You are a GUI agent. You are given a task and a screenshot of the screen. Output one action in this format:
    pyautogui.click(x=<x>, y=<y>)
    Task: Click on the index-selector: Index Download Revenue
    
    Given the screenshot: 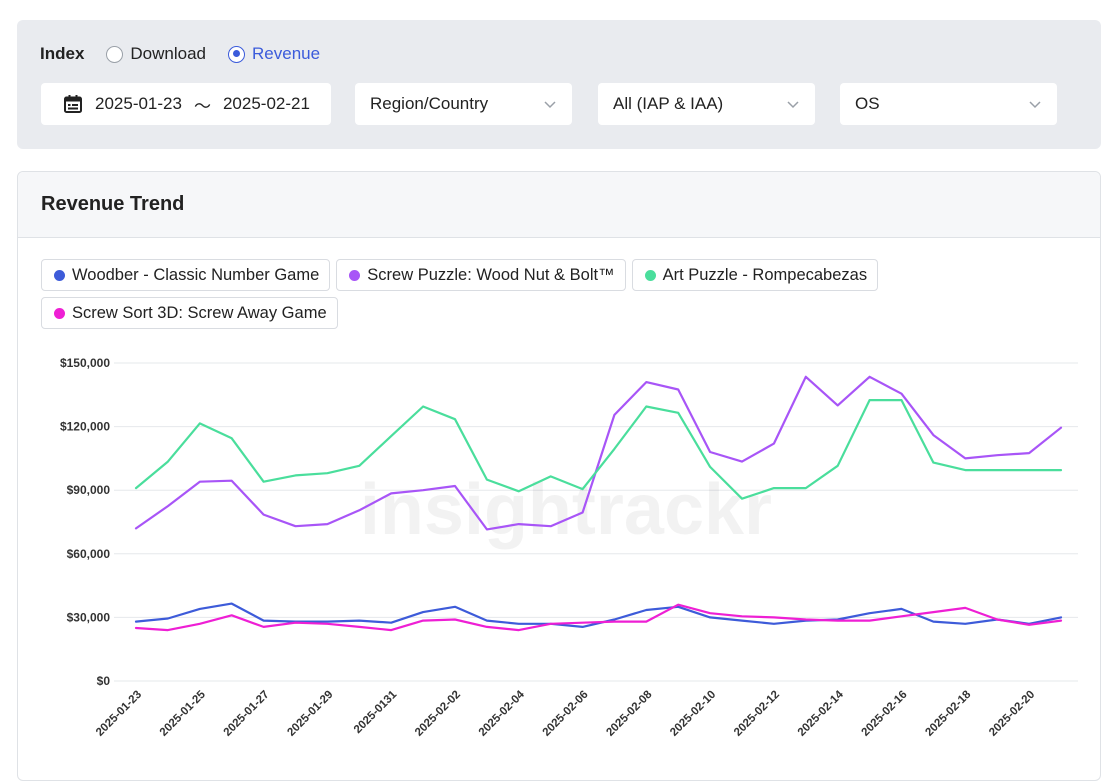 What is the action you would take?
    pyautogui.click(x=191, y=54)
    